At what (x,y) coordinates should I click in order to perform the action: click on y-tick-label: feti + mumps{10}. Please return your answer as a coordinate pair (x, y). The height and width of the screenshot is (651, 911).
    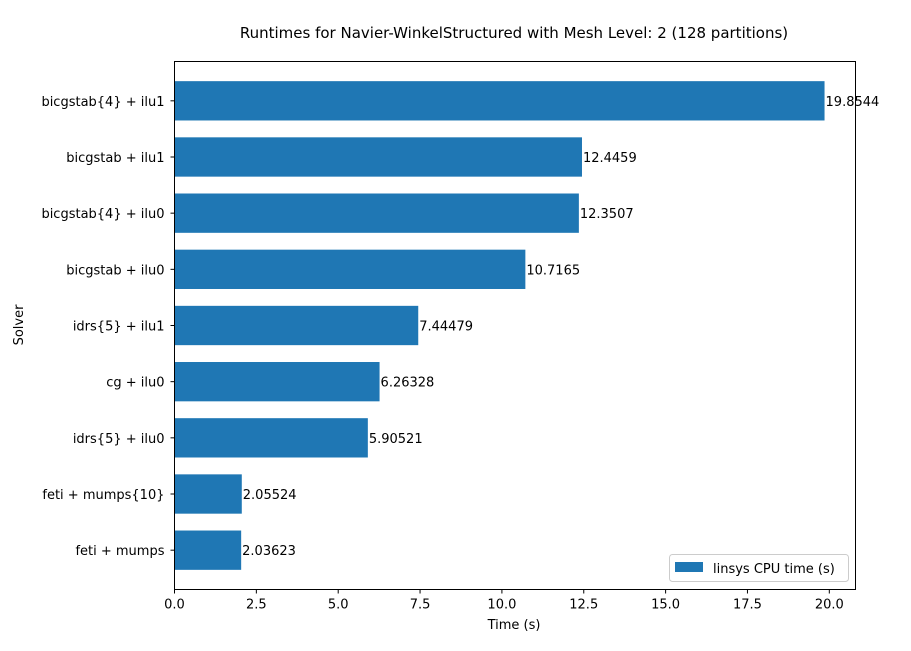
    Looking at the image, I should click on (103, 495).